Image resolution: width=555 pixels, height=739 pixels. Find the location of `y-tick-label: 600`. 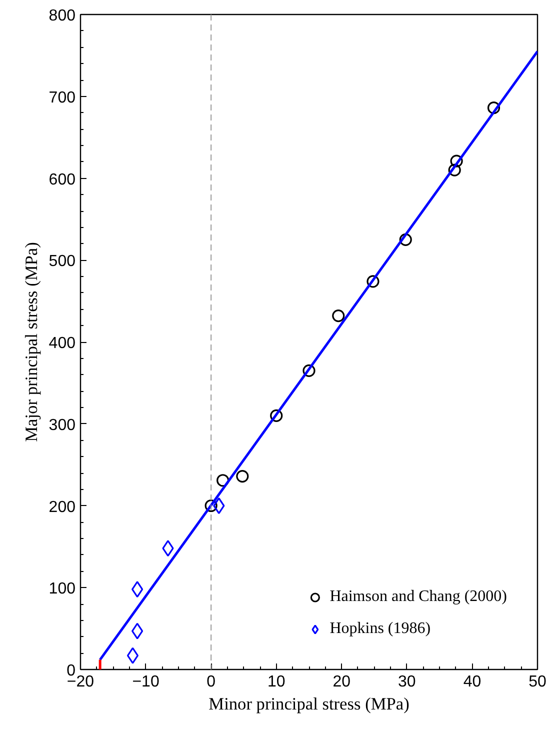

y-tick-label: 600 is located at coordinates (62, 179).